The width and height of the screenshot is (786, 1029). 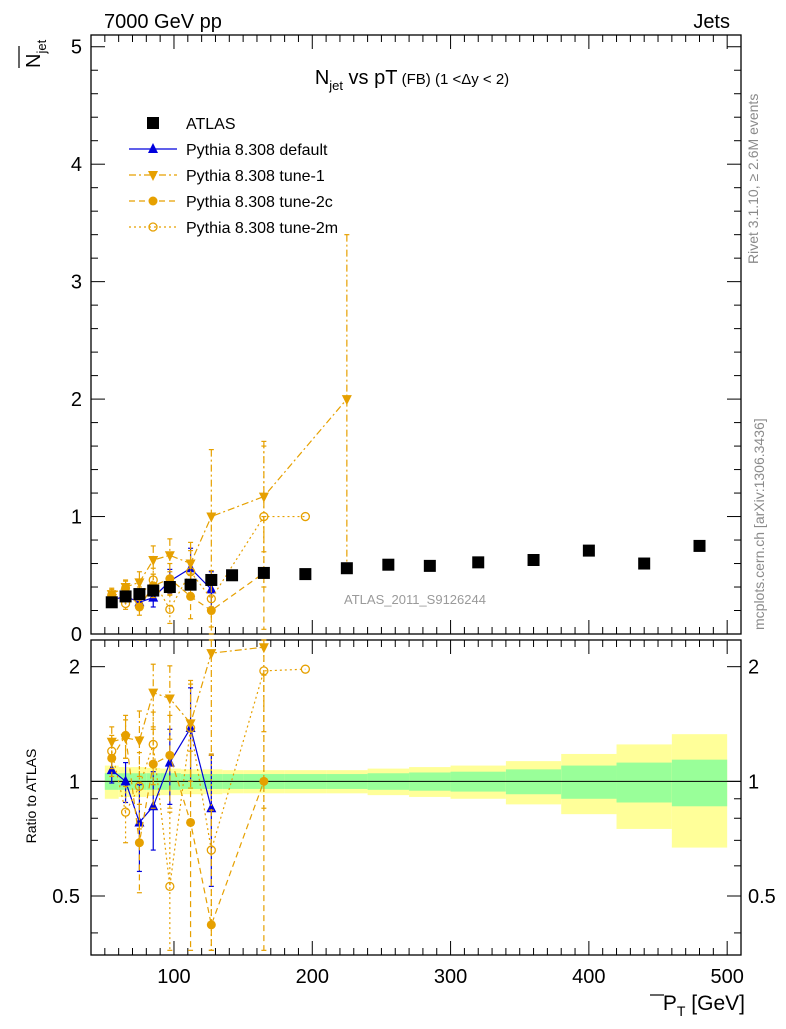 What do you see at coordinates (322, 78) in the screenshot?
I see `title-main: N` at bounding box center [322, 78].